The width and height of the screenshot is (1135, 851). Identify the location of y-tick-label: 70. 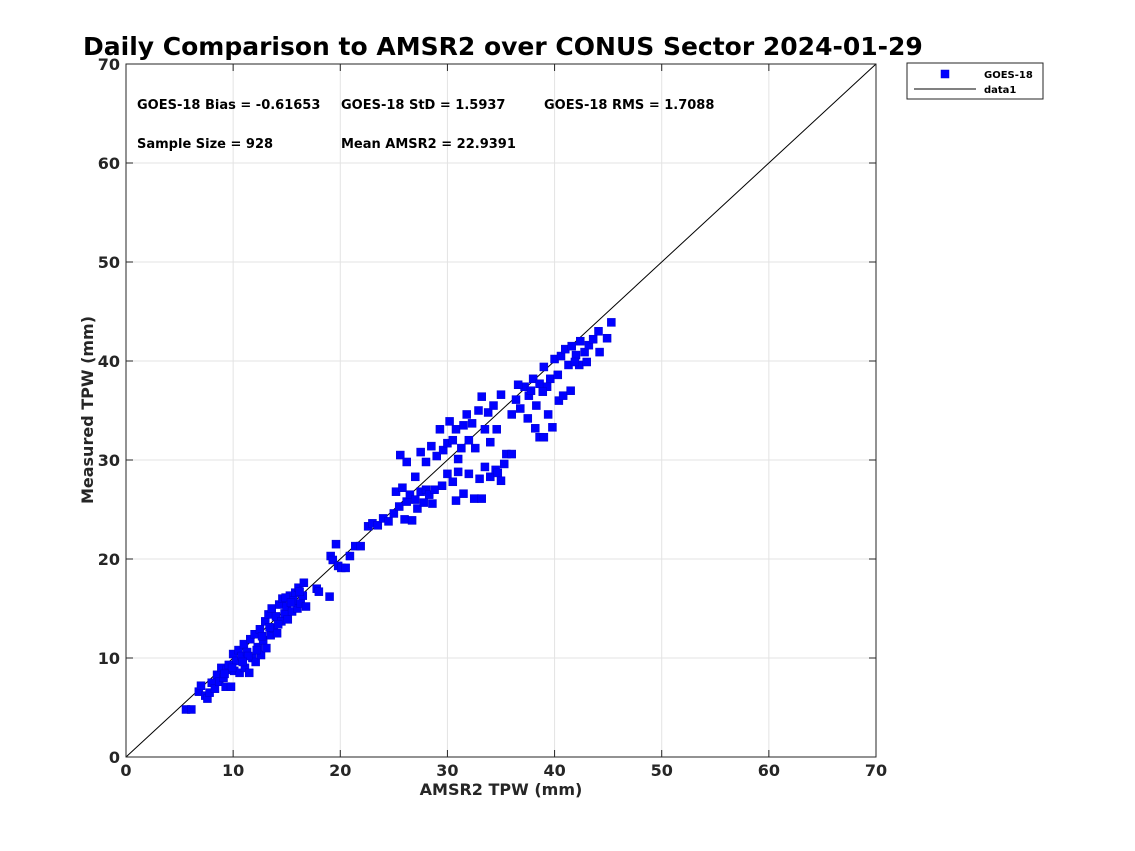
(109, 64).